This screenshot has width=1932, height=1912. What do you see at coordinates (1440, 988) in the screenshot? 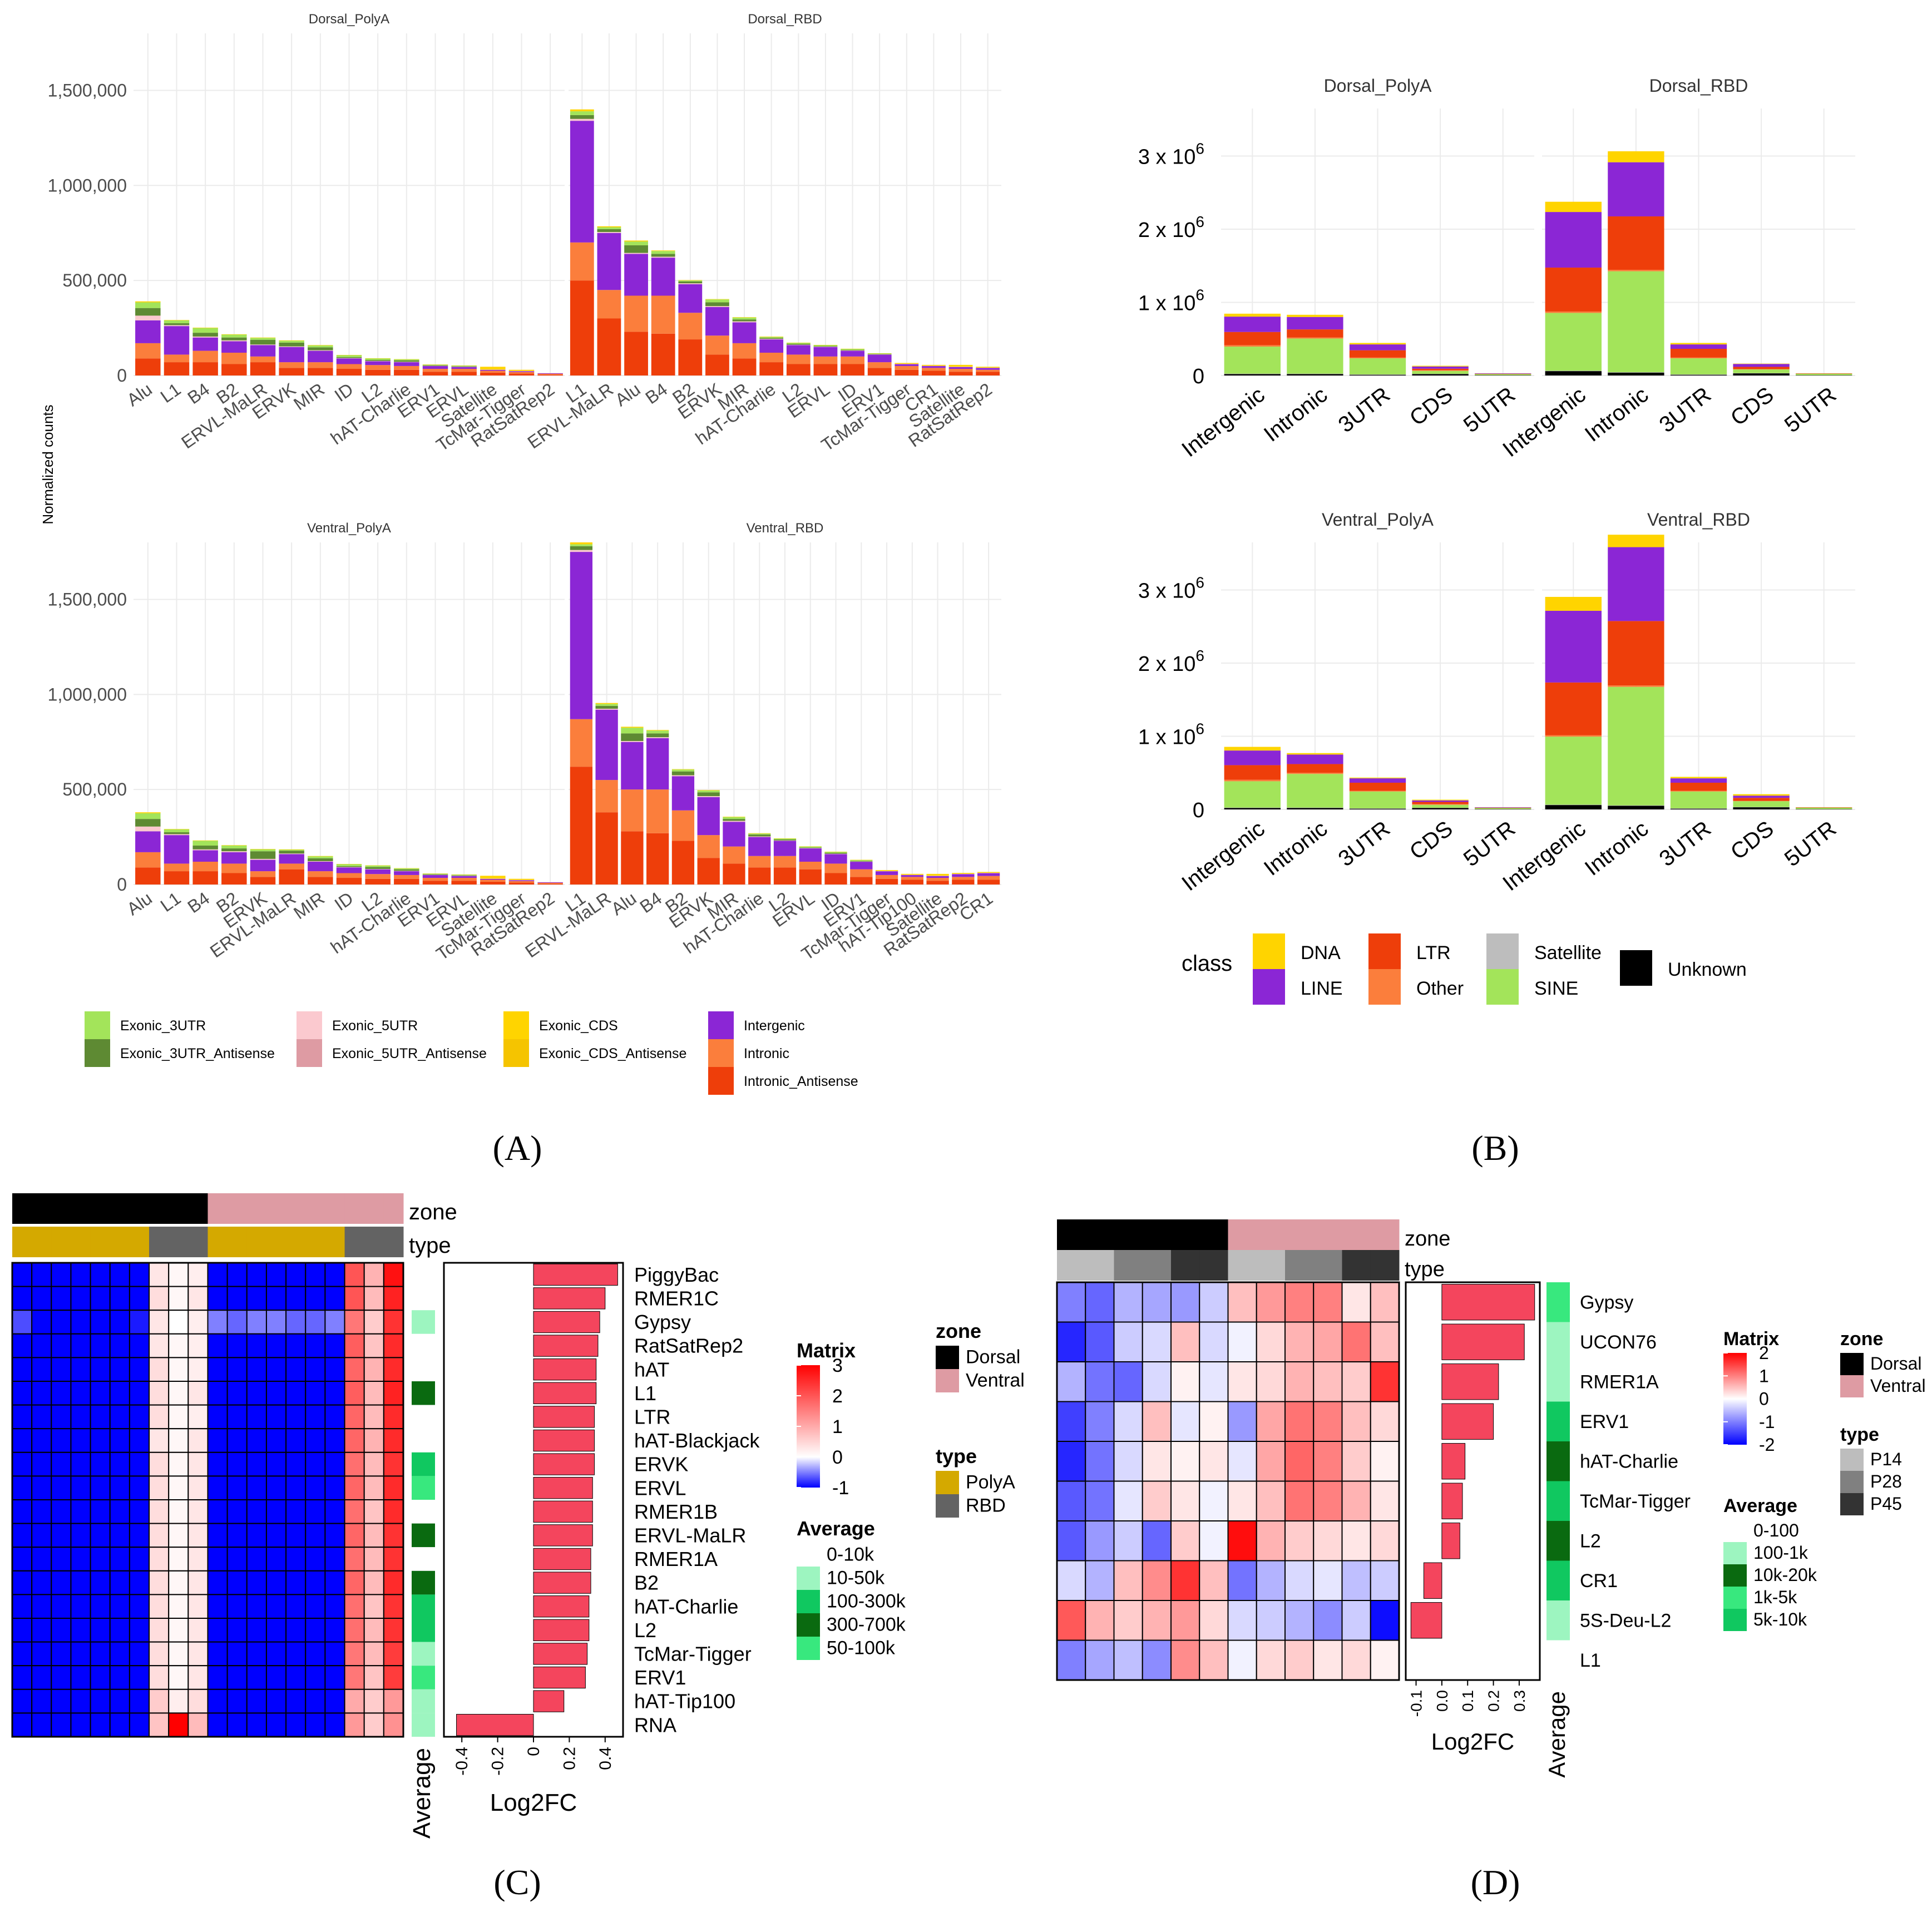
I see `legend-label-other: Other` at bounding box center [1440, 988].